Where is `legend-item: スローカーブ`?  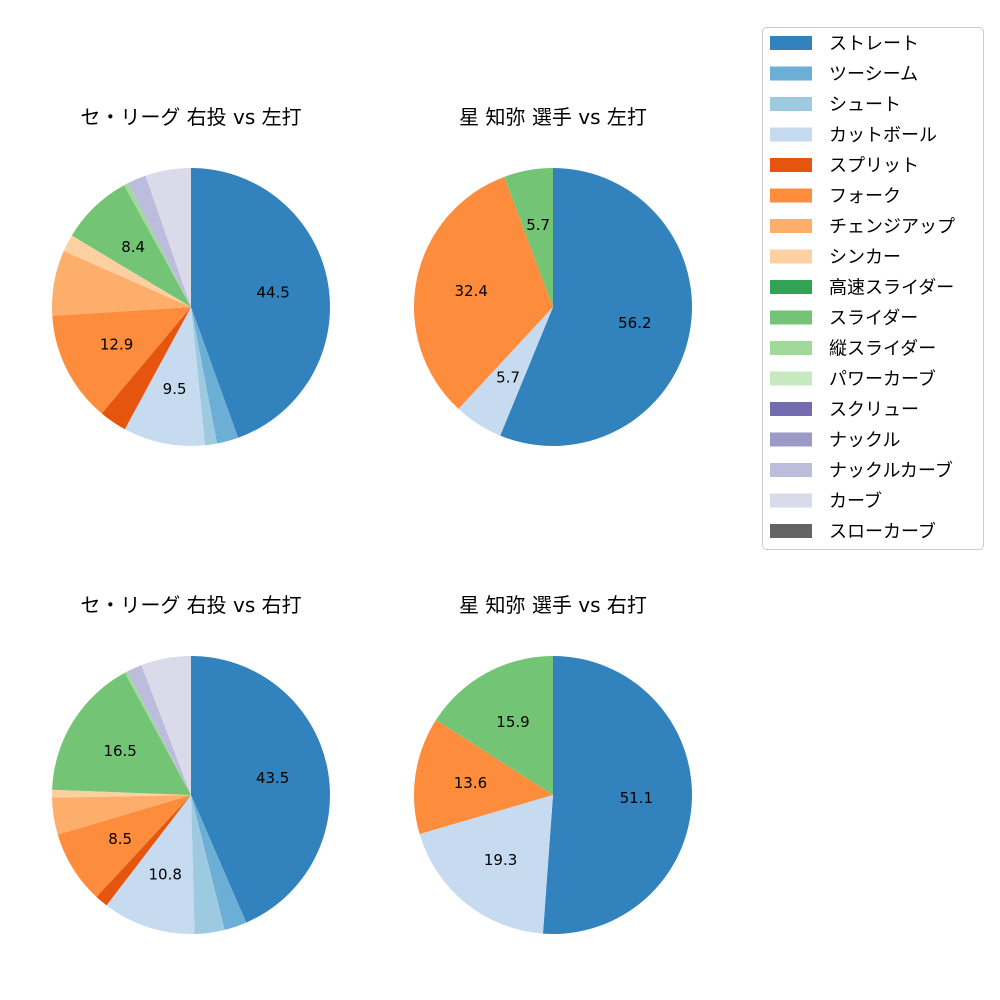
legend-item: スローカーブ is located at coordinates (853, 532).